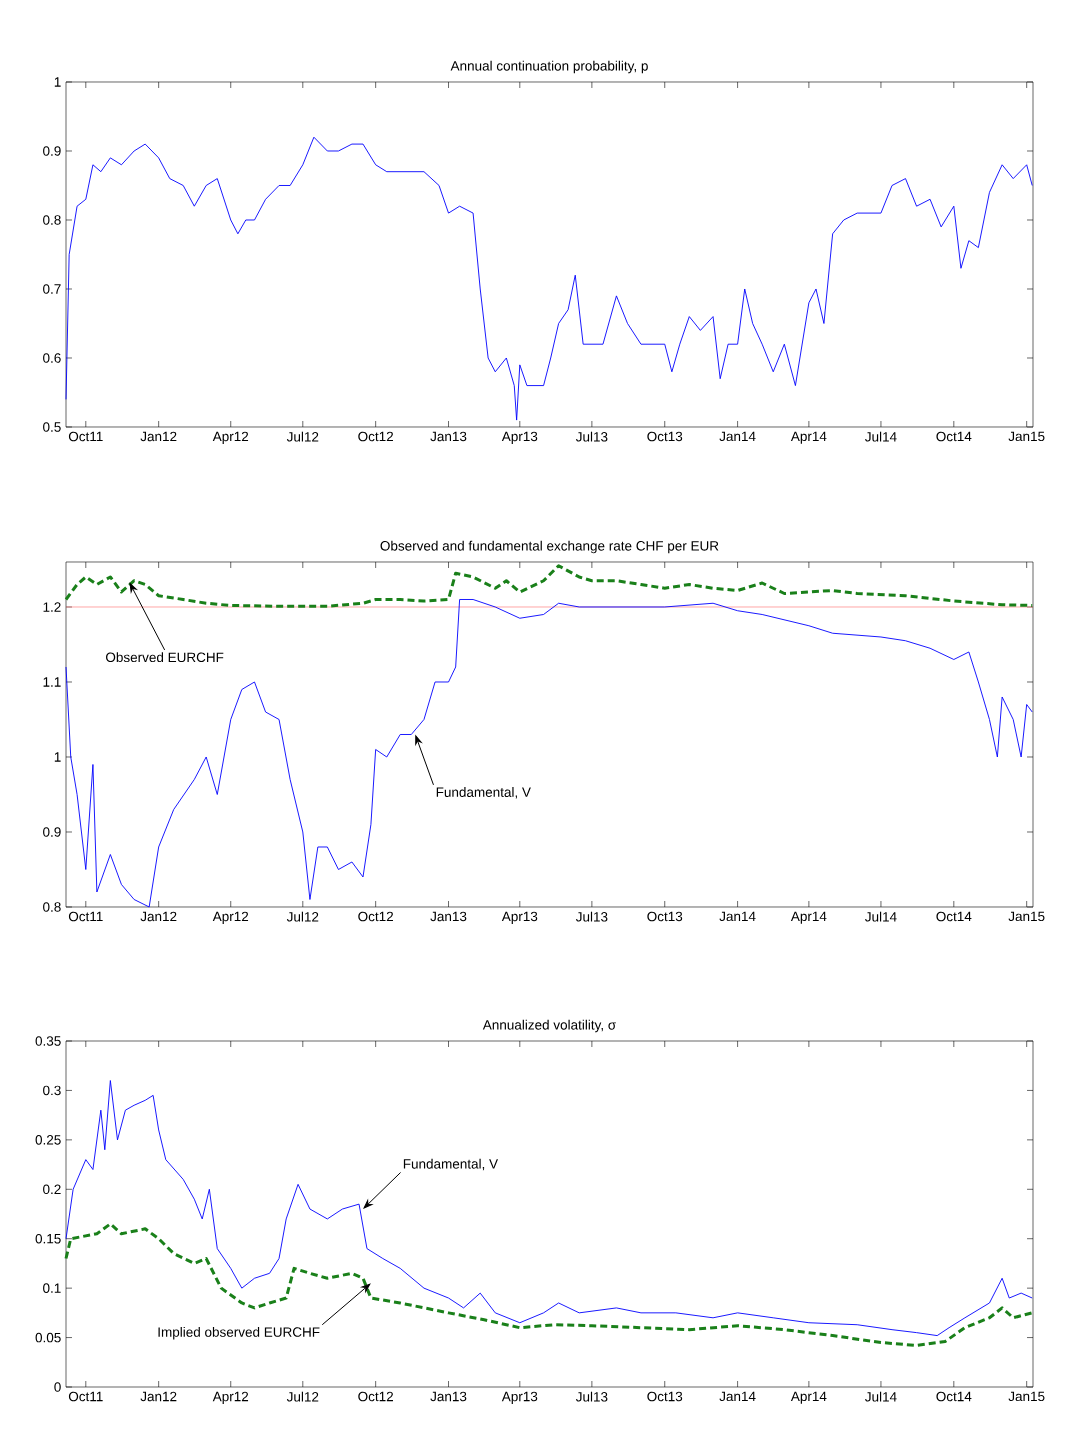 The height and width of the screenshot is (1446, 1065). Describe the element at coordinates (48, 1337) in the screenshot. I see `y-tick-label: 0.05` at that location.